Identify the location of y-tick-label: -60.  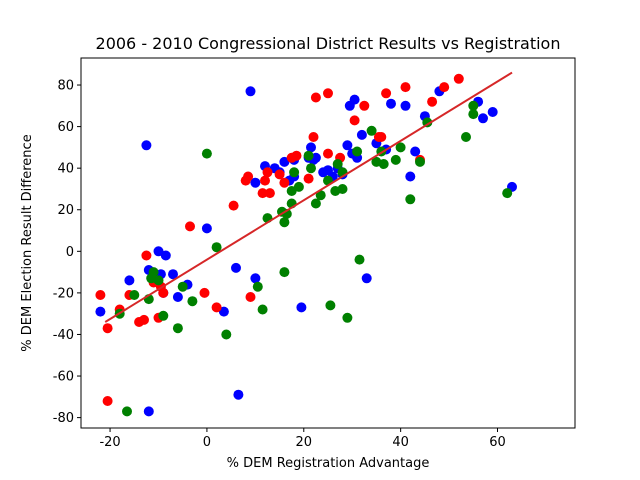
(63, 377).